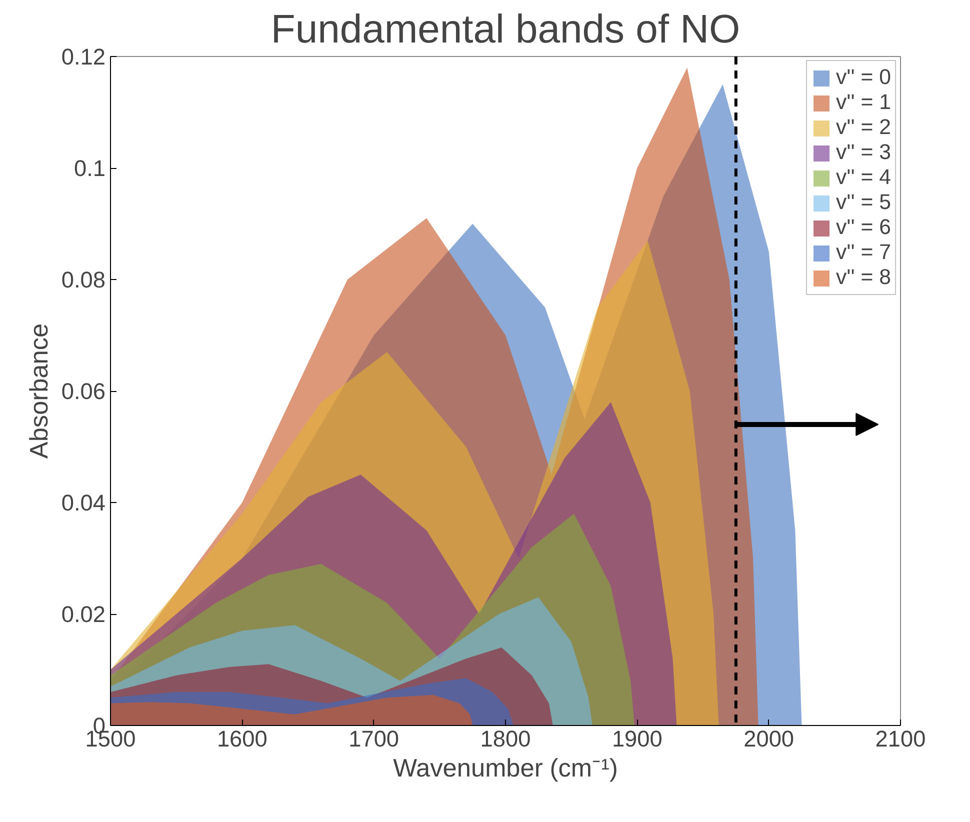 Image resolution: width=970 pixels, height=822 pixels. I want to click on y-tick-label: 0.02, so click(83, 614).